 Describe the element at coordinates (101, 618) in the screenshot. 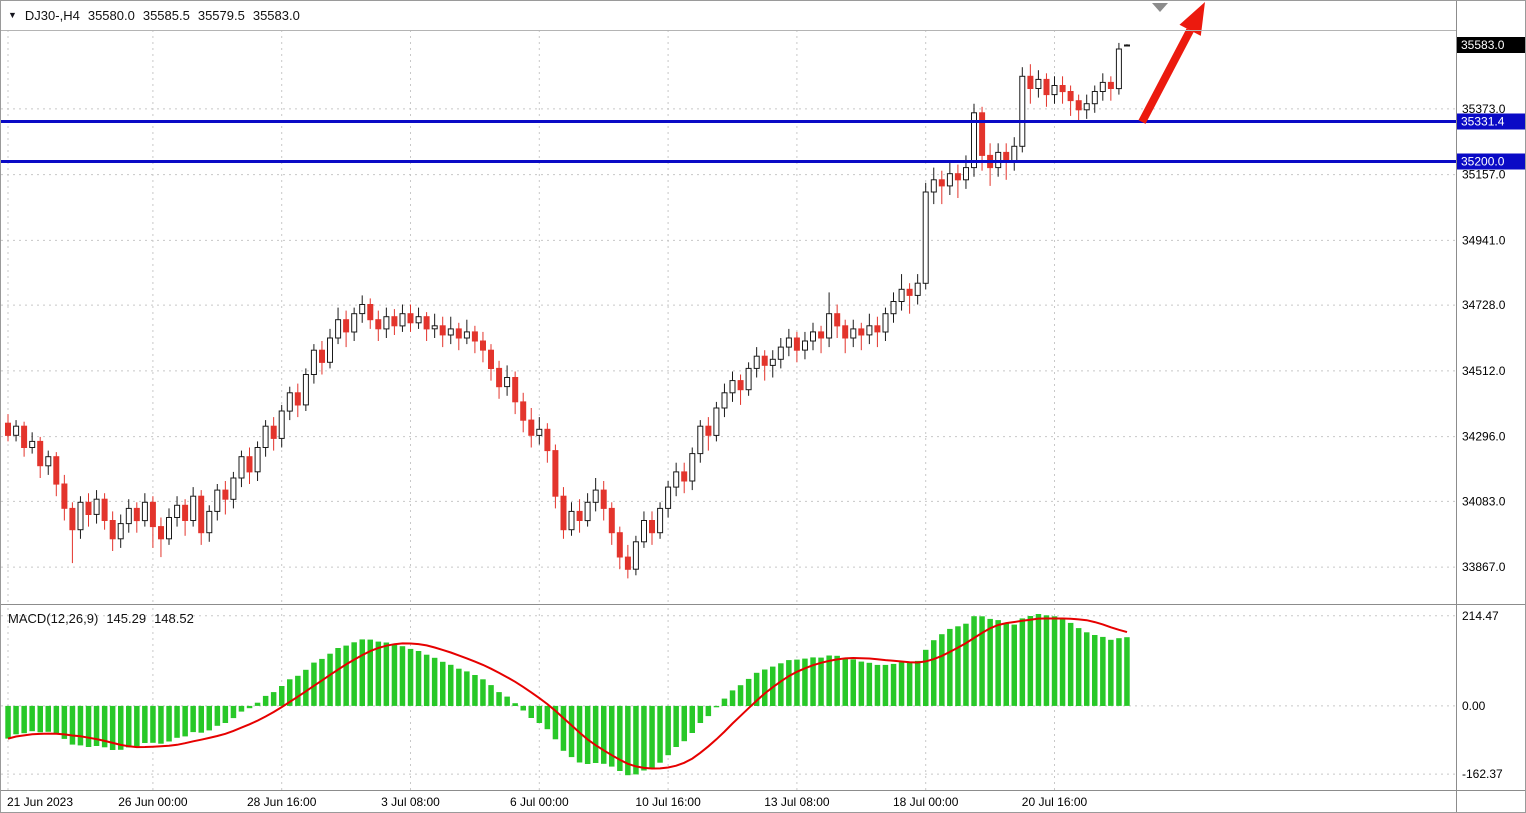

I see `macd-indicator-label: MACD(12,26,9) 145.29 148.52` at that location.